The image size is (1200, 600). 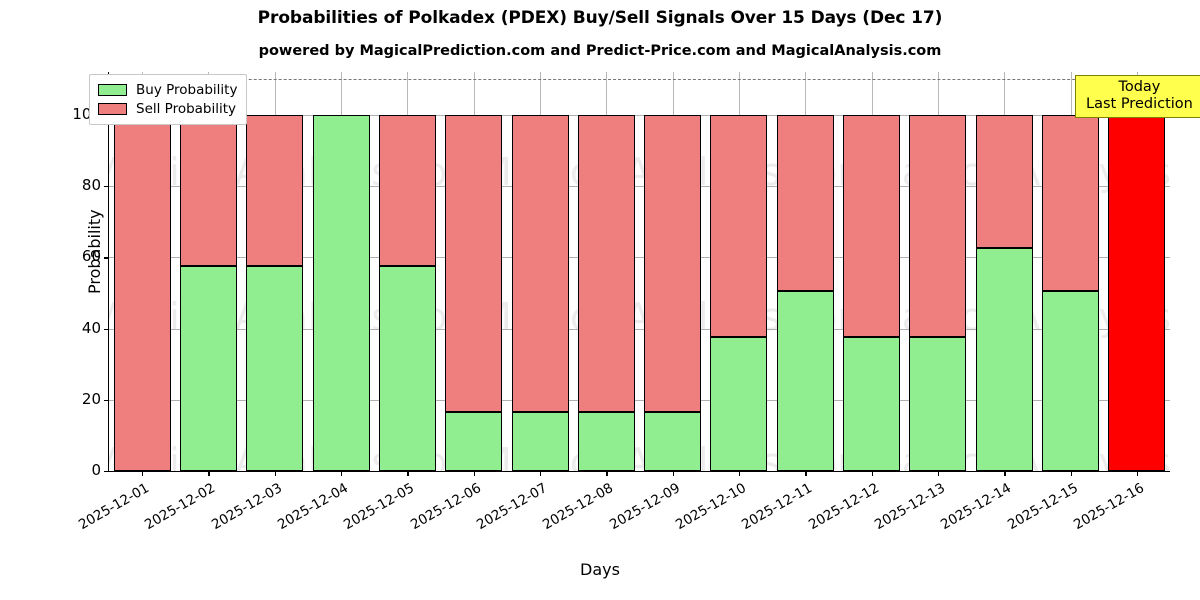 What do you see at coordinates (186, 108) in the screenshot?
I see `legend-label-sell: Sell Probability` at bounding box center [186, 108].